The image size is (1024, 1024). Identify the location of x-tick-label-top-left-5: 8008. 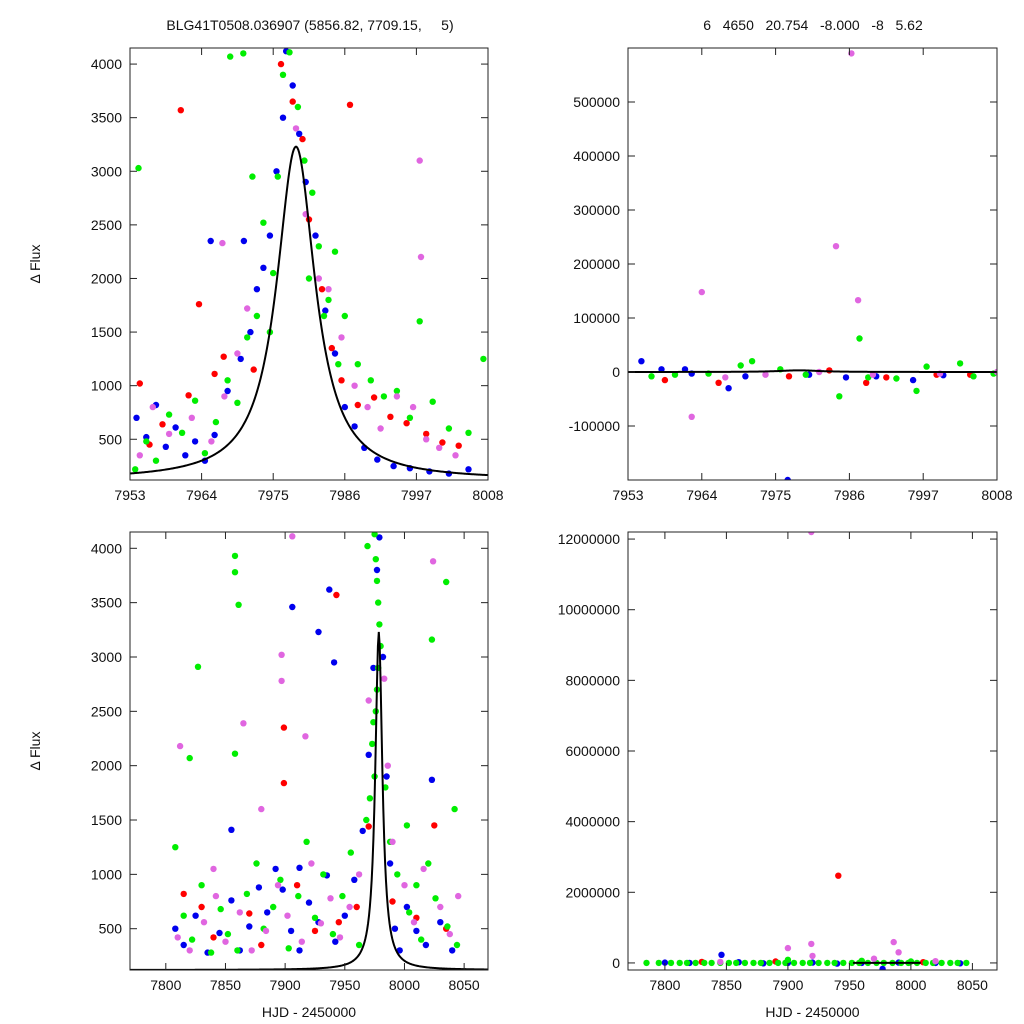
(487, 495).